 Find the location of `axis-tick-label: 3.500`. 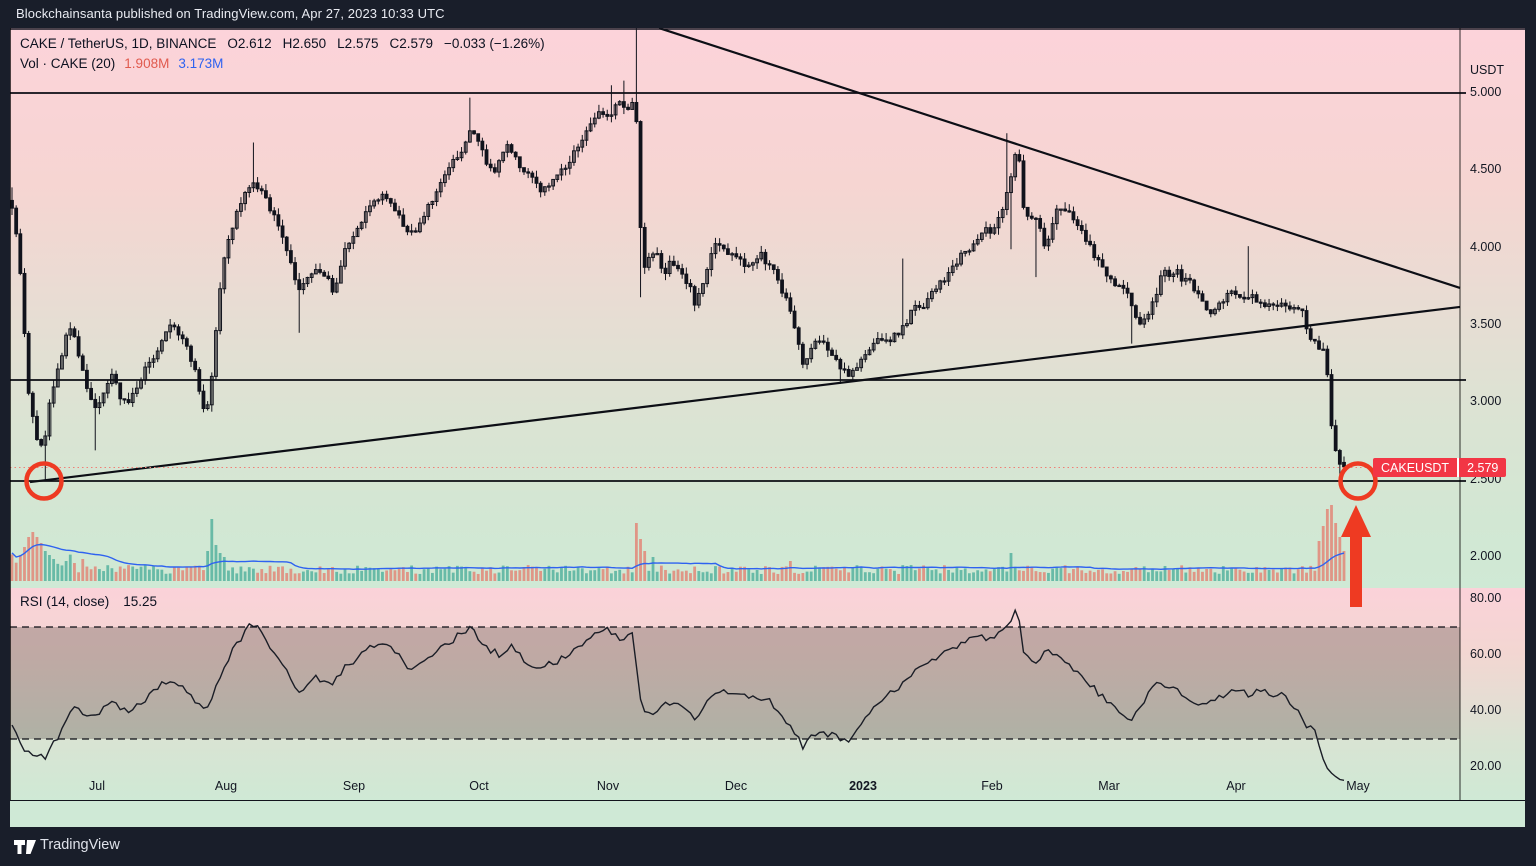

axis-tick-label: 3.500 is located at coordinates (1486, 324).